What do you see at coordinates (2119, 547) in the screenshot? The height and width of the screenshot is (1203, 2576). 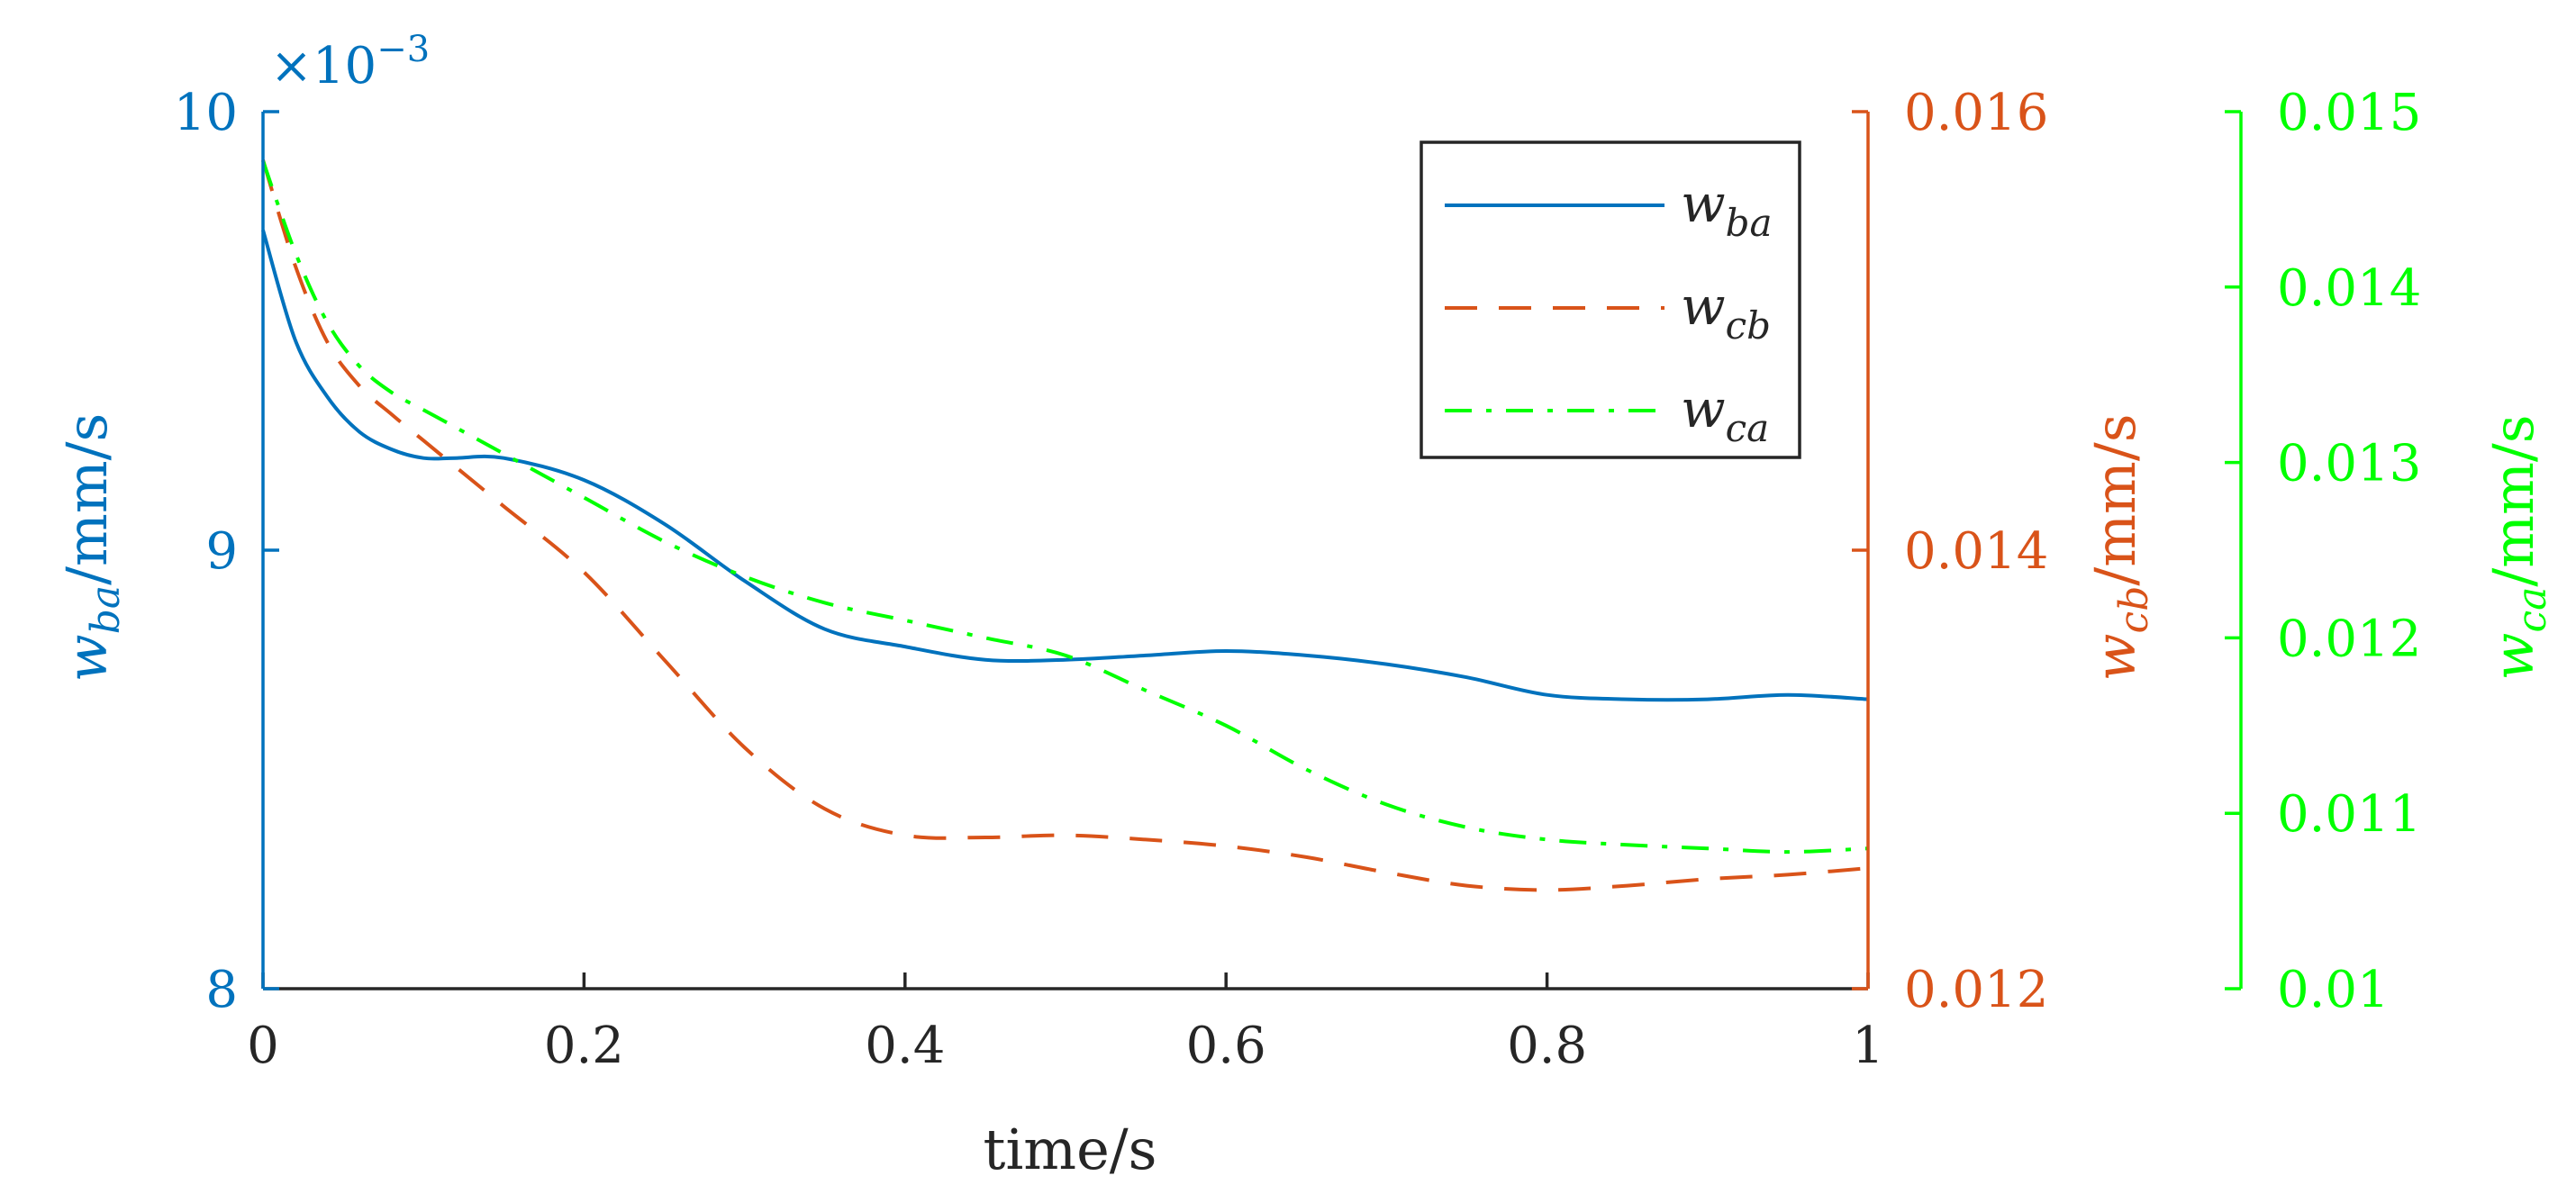 I see `right1-axis-label: wcb/mm/s` at bounding box center [2119, 547].